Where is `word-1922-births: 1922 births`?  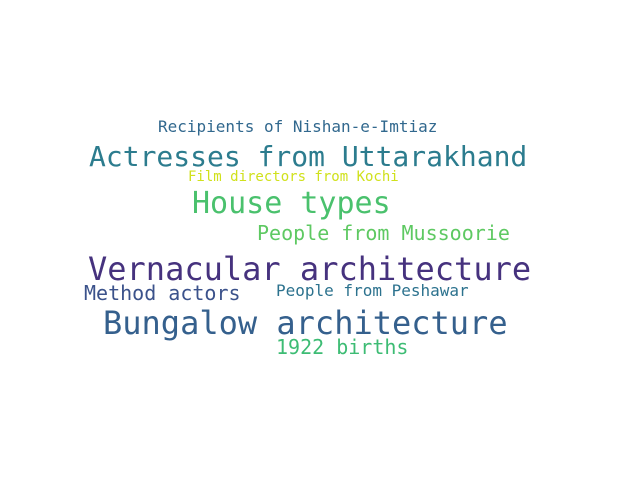 word-1922-births: 1922 births is located at coordinates (342, 347).